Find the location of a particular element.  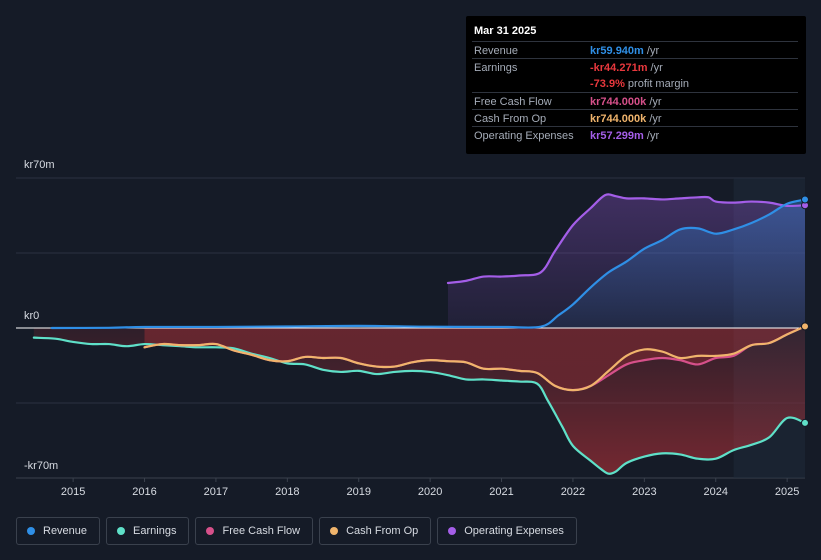

legend-item-operating-expenses: Operating Expenses is located at coordinates (507, 531).